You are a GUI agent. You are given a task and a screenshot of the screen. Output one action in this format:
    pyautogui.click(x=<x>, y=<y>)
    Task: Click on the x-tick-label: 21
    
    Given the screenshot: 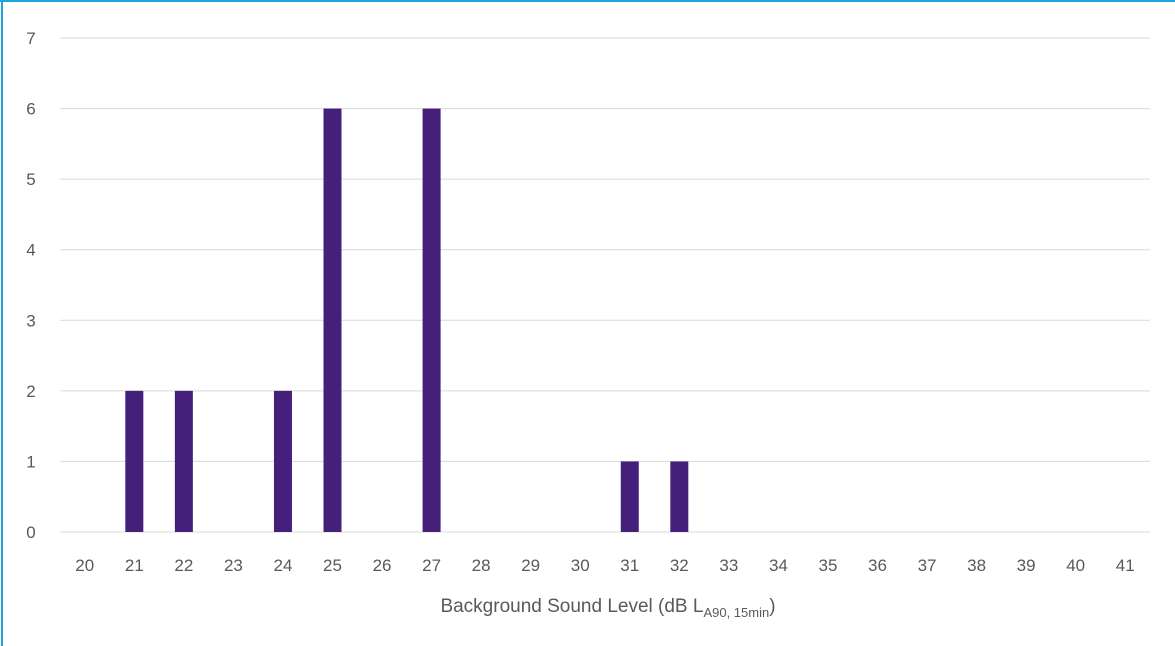 What is the action you would take?
    pyautogui.click(x=134, y=565)
    